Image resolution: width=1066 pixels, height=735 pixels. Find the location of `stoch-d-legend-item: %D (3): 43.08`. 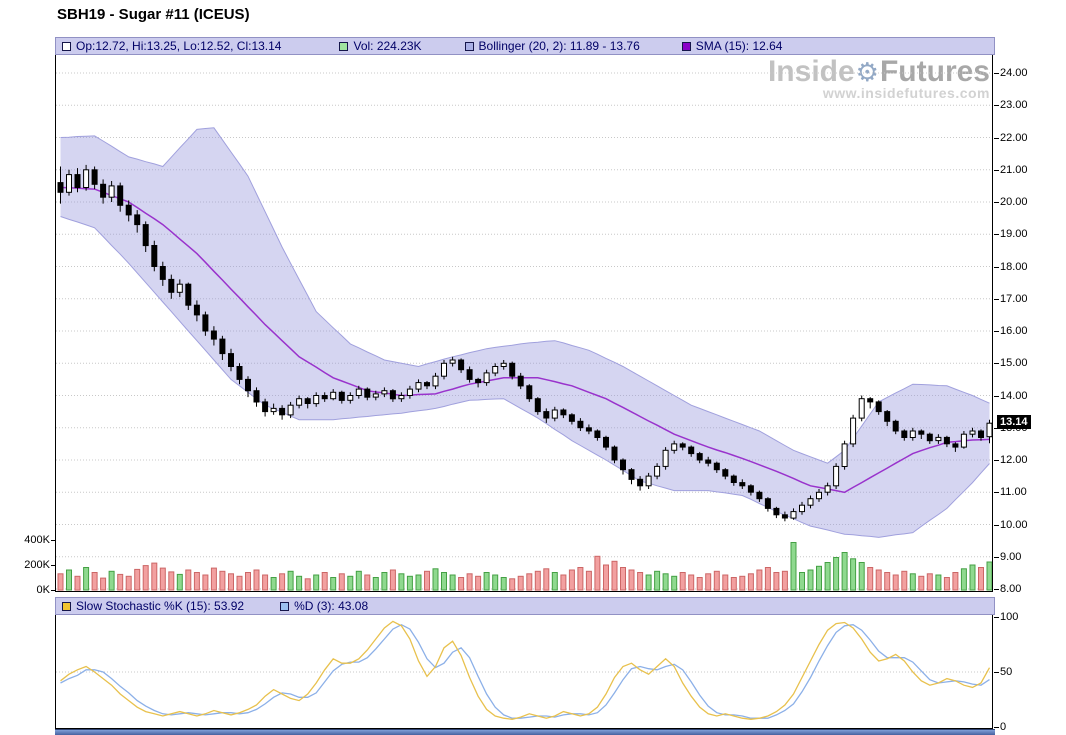

stoch-d-legend-item: %D (3): 43.08 is located at coordinates (324, 606).